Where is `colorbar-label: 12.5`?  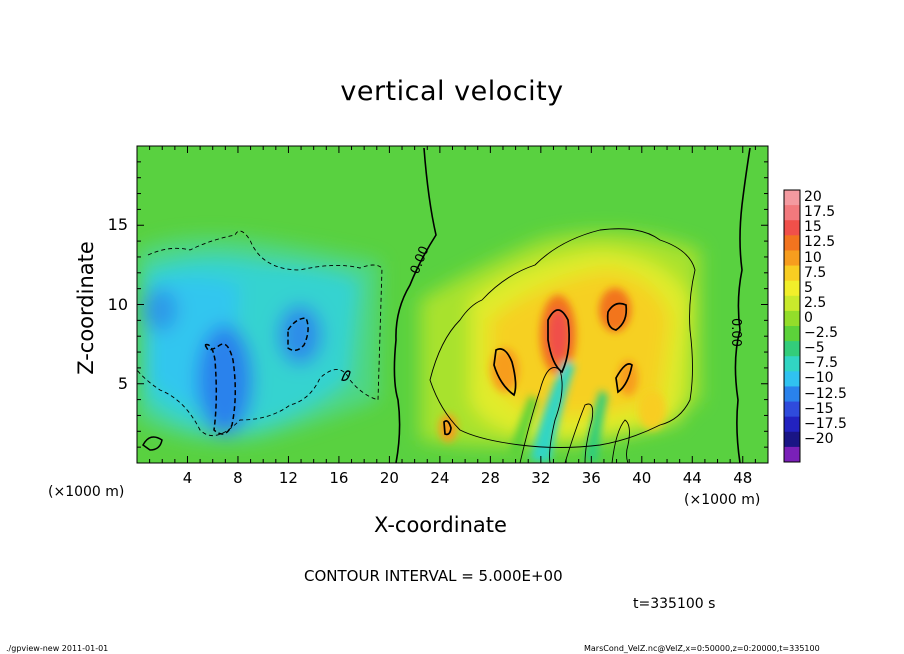
colorbar-label: 12.5 is located at coordinates (820, 242).